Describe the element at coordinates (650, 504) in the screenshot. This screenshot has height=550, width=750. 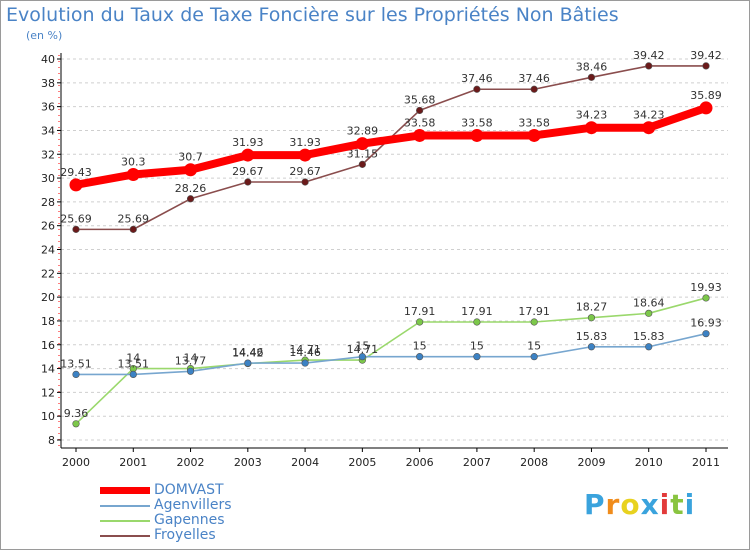
I see `logo-letter: x` at that location.